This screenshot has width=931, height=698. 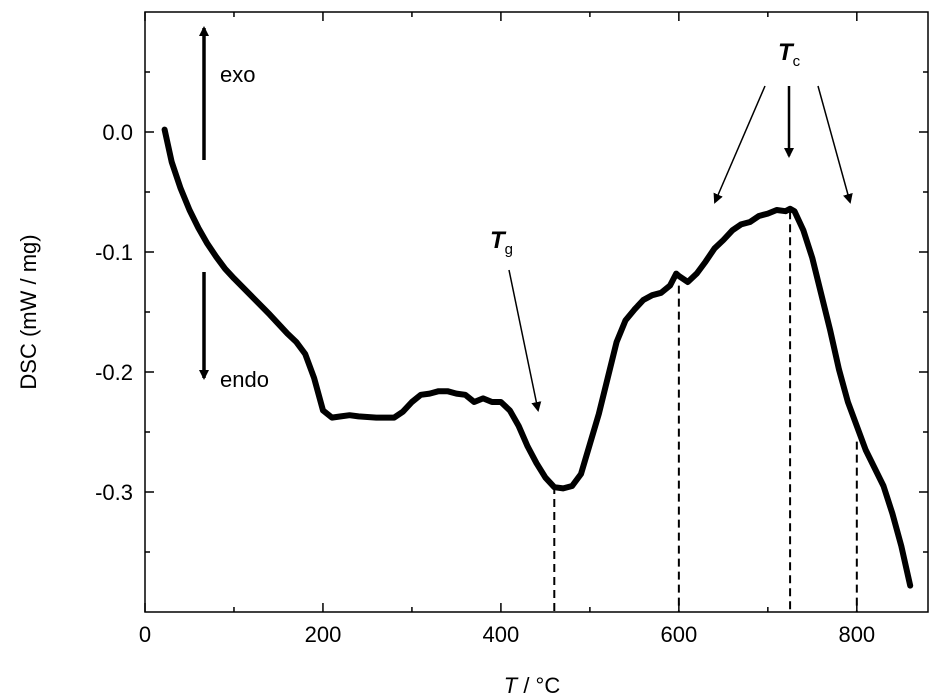 I want to click on y-tick-label: -0.3, so click(x=114, y=492).